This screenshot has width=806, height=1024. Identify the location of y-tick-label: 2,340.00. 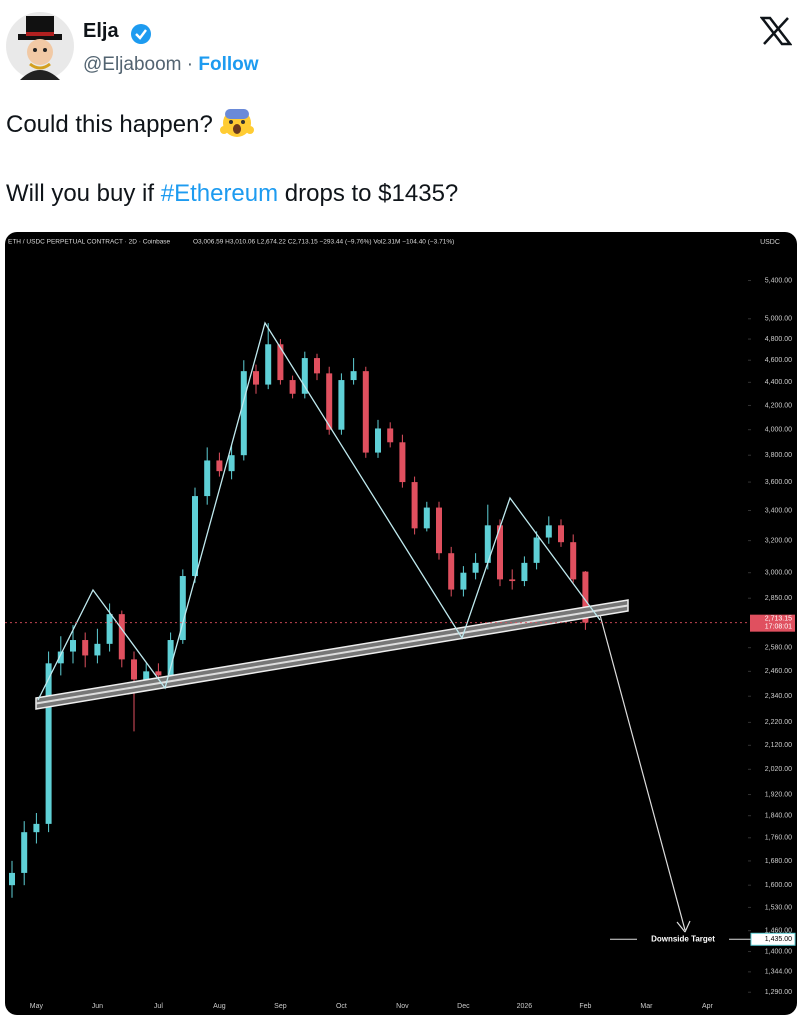
(778, 696).